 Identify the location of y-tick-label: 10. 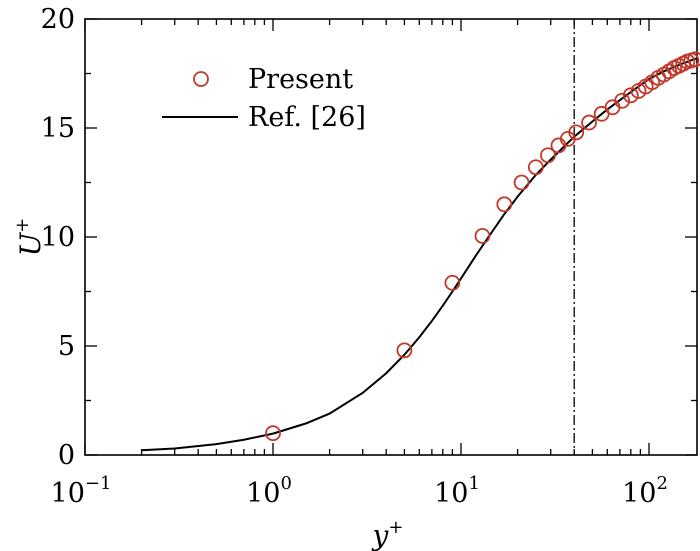
(58, 237).